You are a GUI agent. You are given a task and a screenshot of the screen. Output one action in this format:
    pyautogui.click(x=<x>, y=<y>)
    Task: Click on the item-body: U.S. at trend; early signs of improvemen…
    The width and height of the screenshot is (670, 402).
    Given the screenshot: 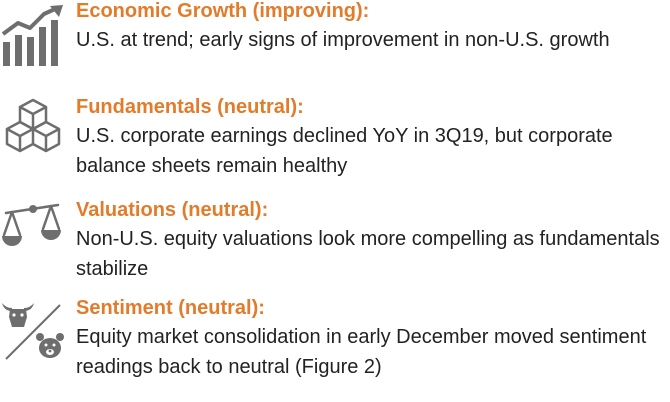 What is the action you would take?
    pyautogui.click(x=343, y=40)
    